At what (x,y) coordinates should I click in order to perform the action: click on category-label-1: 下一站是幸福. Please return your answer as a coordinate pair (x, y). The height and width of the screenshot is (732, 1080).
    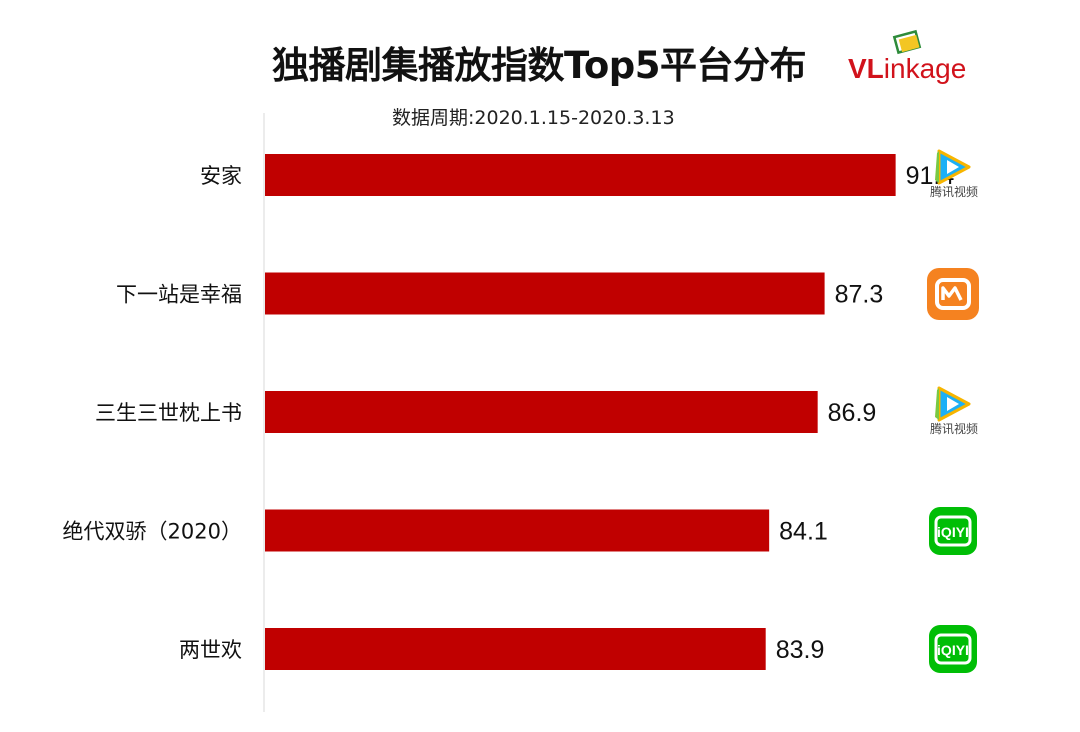
    Looking at the image, I should click on (179, 295).